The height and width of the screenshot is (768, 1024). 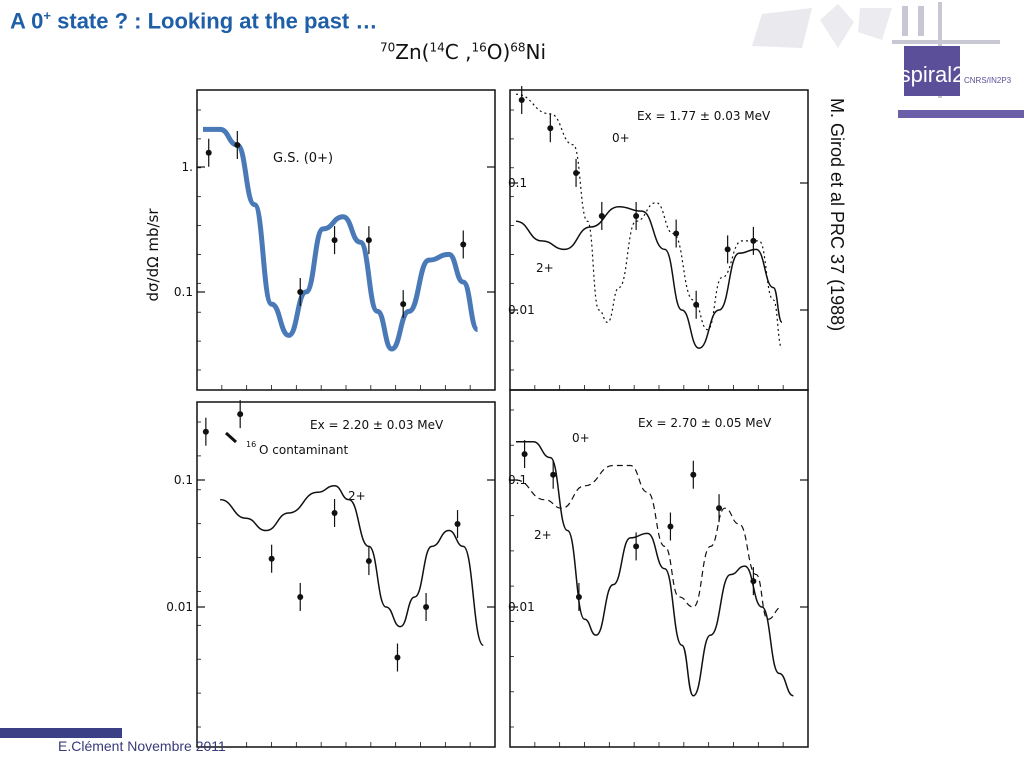 I want to click on panel-top-left-ytick-label: 1., so click(x=187, y=167).